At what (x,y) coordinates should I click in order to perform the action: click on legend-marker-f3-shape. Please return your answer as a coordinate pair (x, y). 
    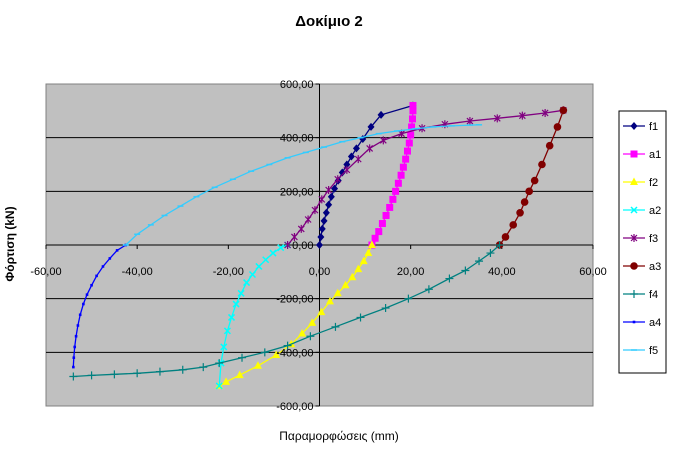
    Looking at the image, I should click on (634, 238).